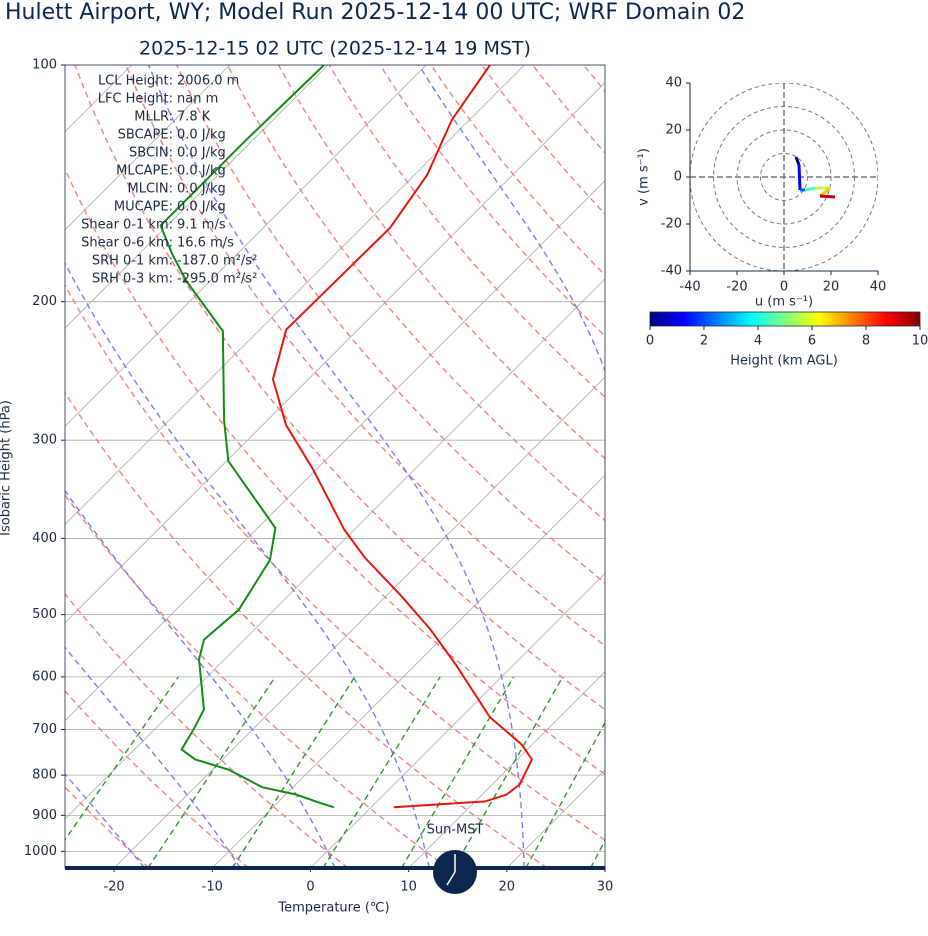  I want to click on index-label: SBCAPE:, so click(145, 135).